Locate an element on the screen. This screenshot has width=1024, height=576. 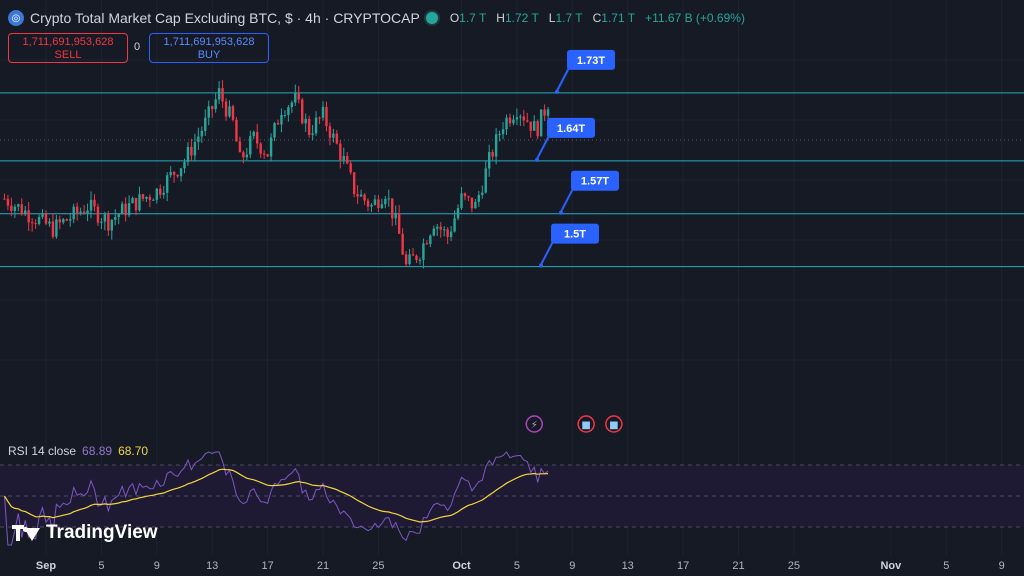
time-axis is located at coordinates (512, 565).